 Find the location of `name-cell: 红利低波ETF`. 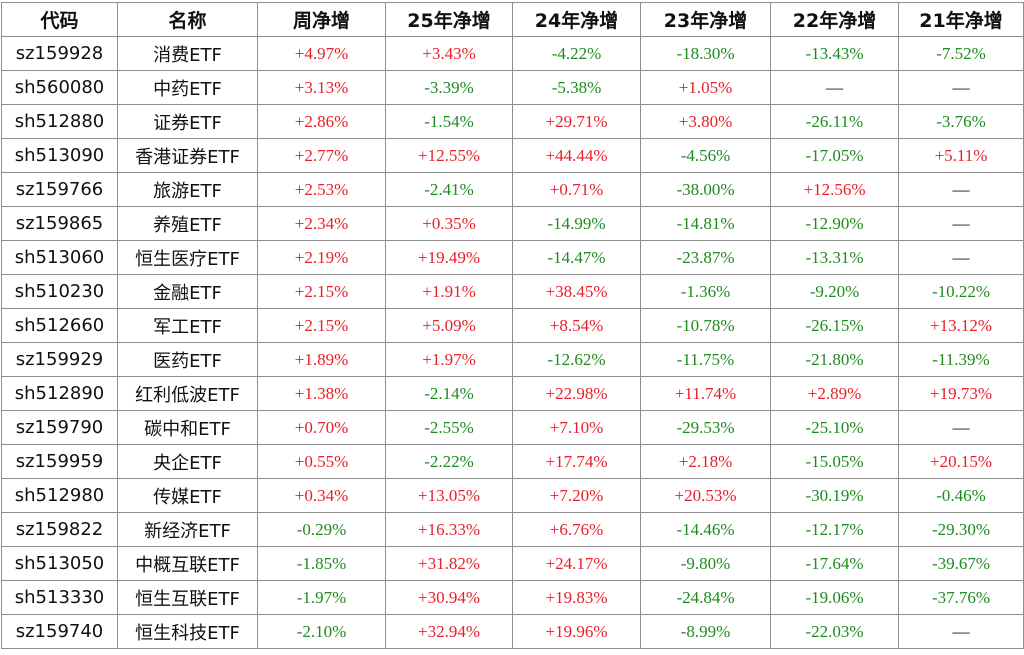

name-cell: 红利低波ETF is located at coordinates (187, 393).